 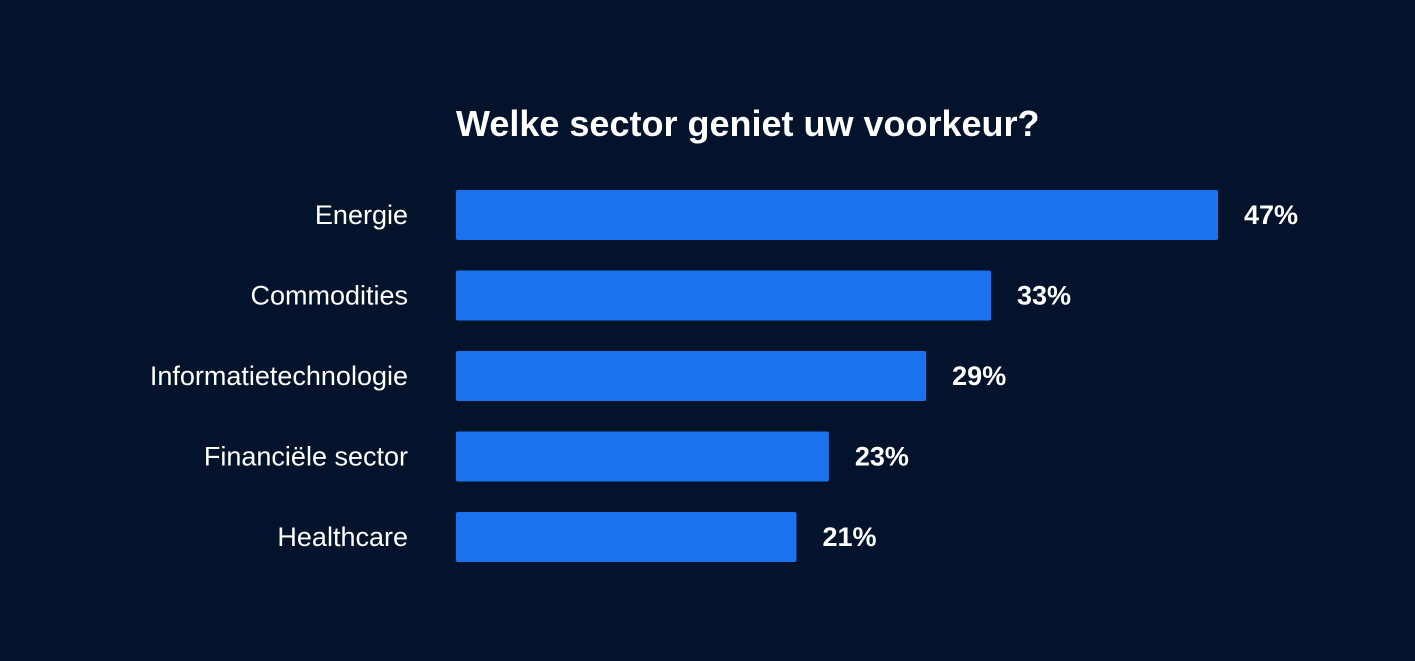 I want to click on category-label: Informatietechnologie, so click(x=279, y=376).